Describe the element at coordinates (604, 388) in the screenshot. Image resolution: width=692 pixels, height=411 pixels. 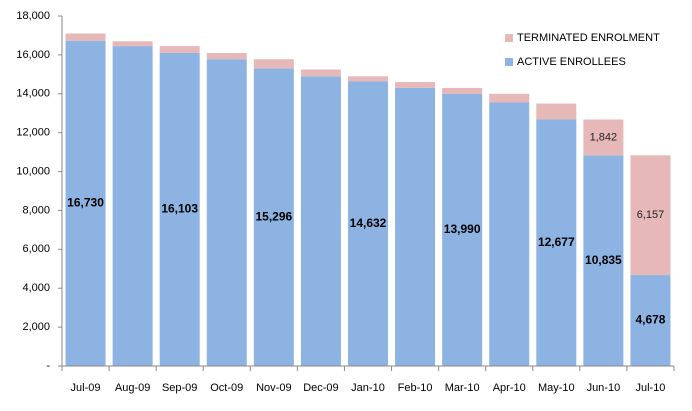
I see `x-tick-label: Jun-10` at that location.